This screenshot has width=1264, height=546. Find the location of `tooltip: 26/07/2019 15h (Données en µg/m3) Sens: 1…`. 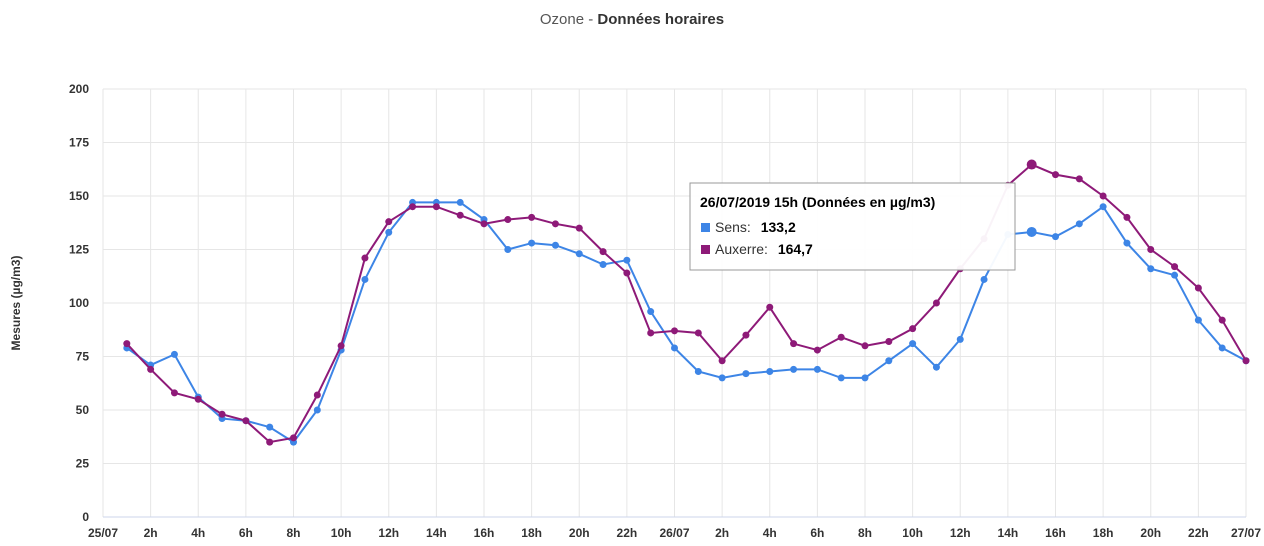

tooltip: 26/07/2019 15h (Données en µg/m3) Sens: 1… is located at coordinates (852, 226).